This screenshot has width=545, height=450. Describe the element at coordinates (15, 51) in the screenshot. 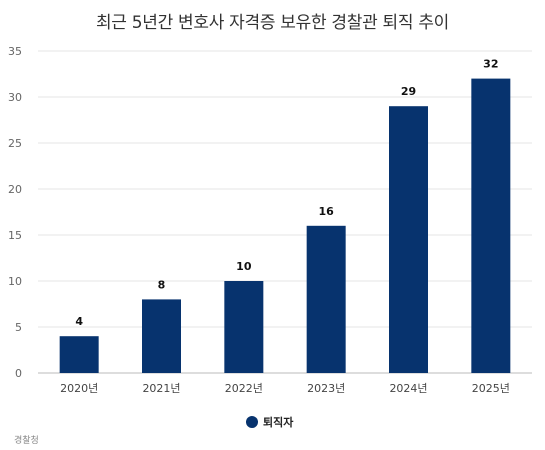

I see `y-tick-label: 35` at that location.